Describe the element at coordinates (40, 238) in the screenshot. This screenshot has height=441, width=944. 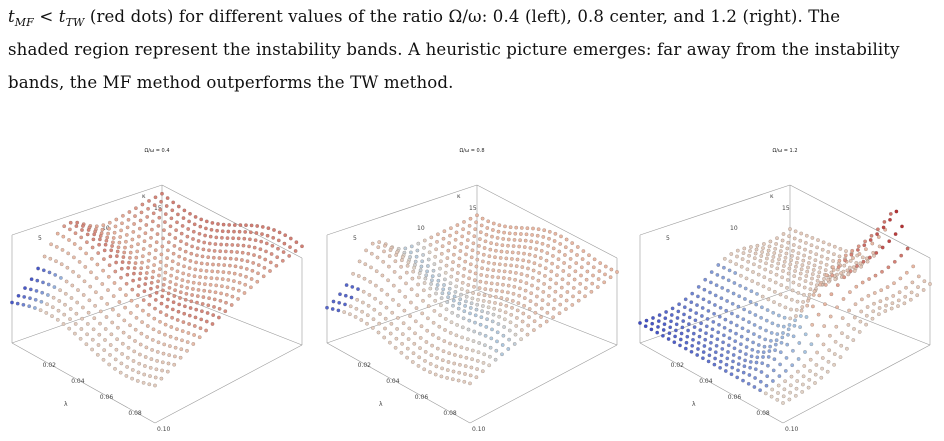
I see `z-tick-label: 5` at that location.